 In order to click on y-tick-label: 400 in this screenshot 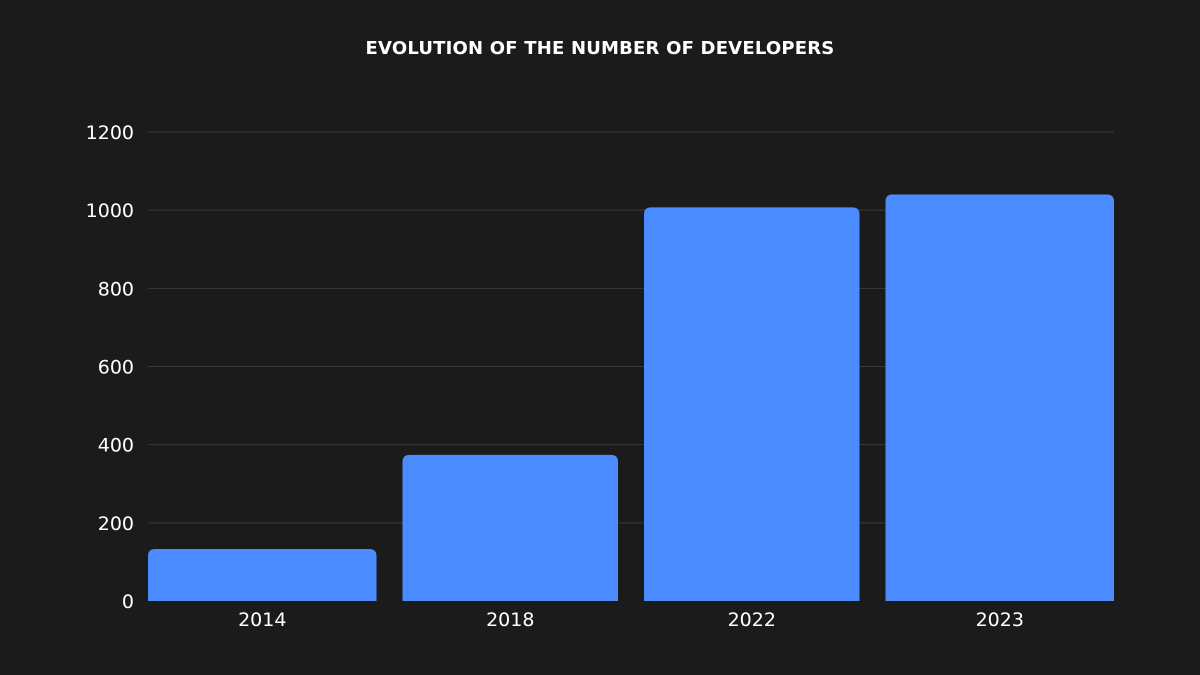, I will do `click(116, 446)`.